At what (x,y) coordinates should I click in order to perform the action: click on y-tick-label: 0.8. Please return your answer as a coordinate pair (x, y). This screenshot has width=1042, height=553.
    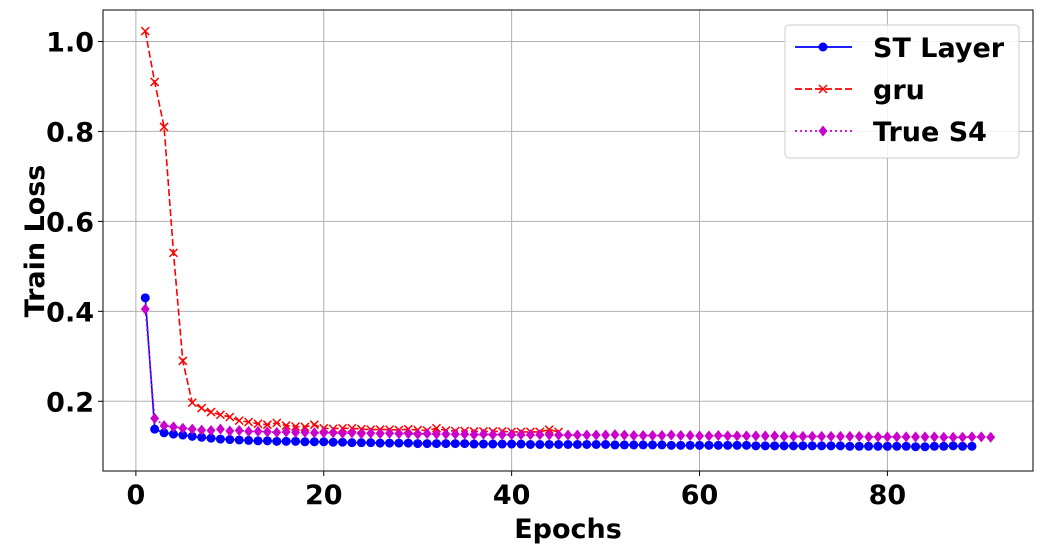
    Looking at the image, I should click on (70, 132).